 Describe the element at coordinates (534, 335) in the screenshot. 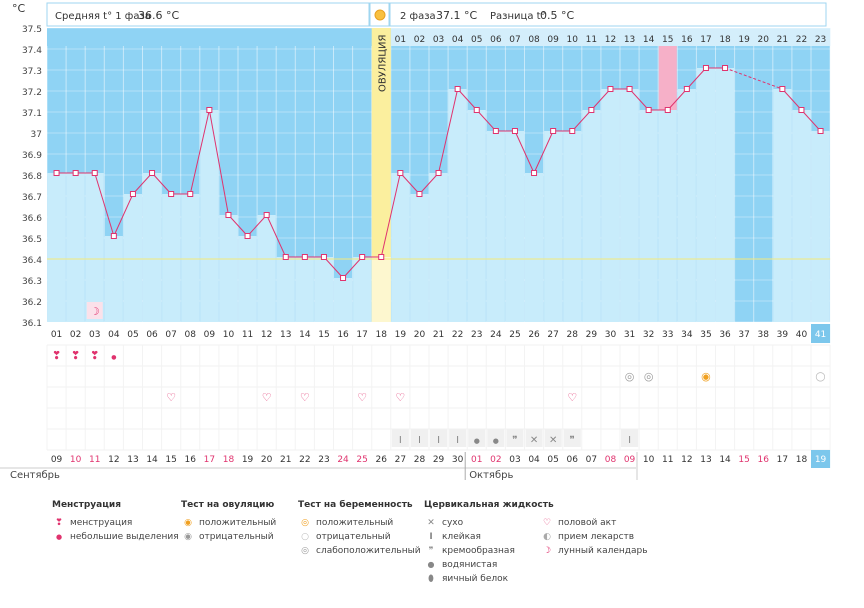

I see `cycle-day-label: 26` at that location.